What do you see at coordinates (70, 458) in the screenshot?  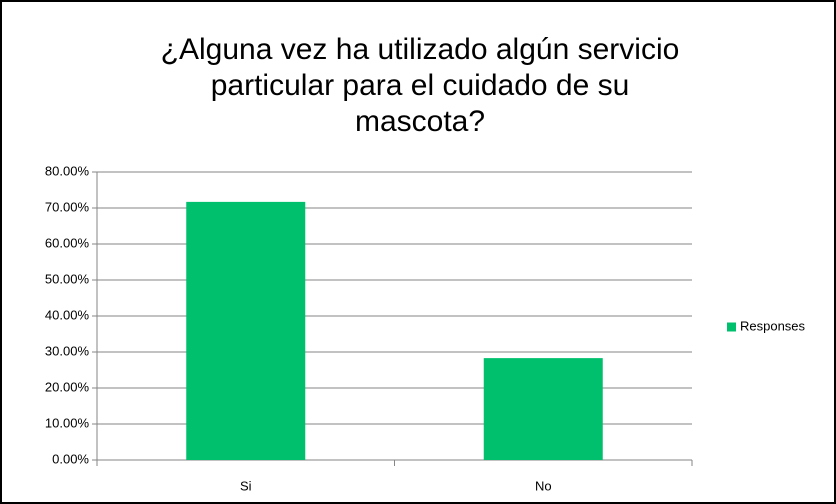 I see `y-tick-label: 0.00%` at bounding box center [70, 458].